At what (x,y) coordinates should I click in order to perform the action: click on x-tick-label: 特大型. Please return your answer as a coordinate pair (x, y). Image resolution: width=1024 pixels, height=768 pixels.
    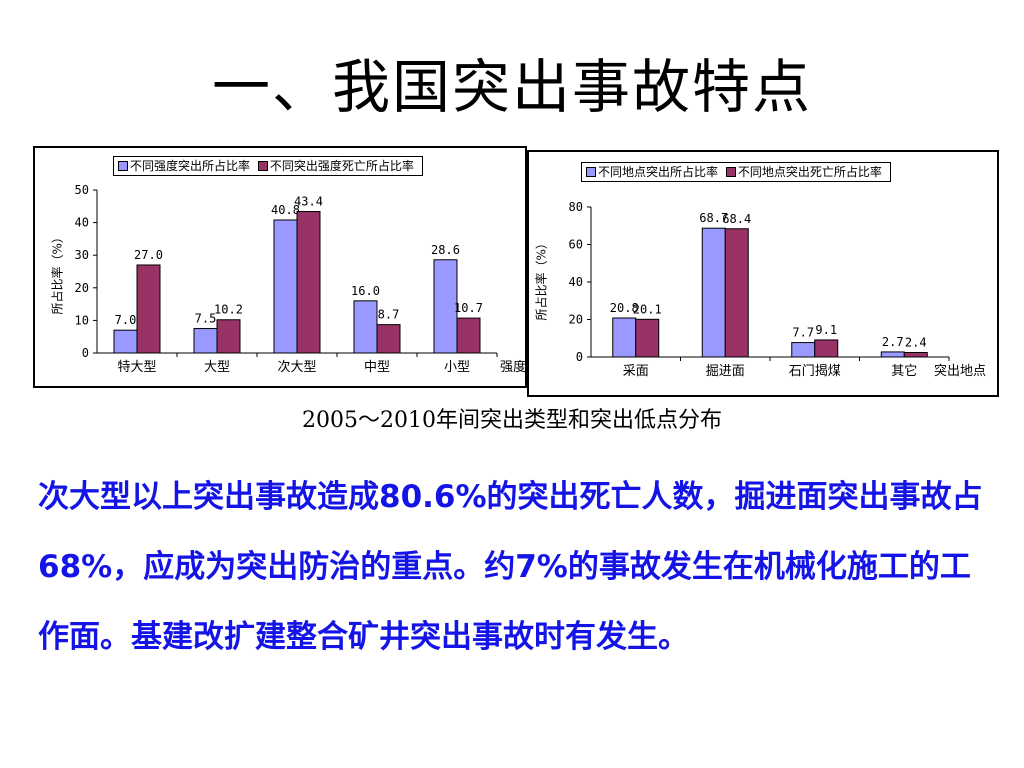
    Looking at the image, I should click on (136, 367).